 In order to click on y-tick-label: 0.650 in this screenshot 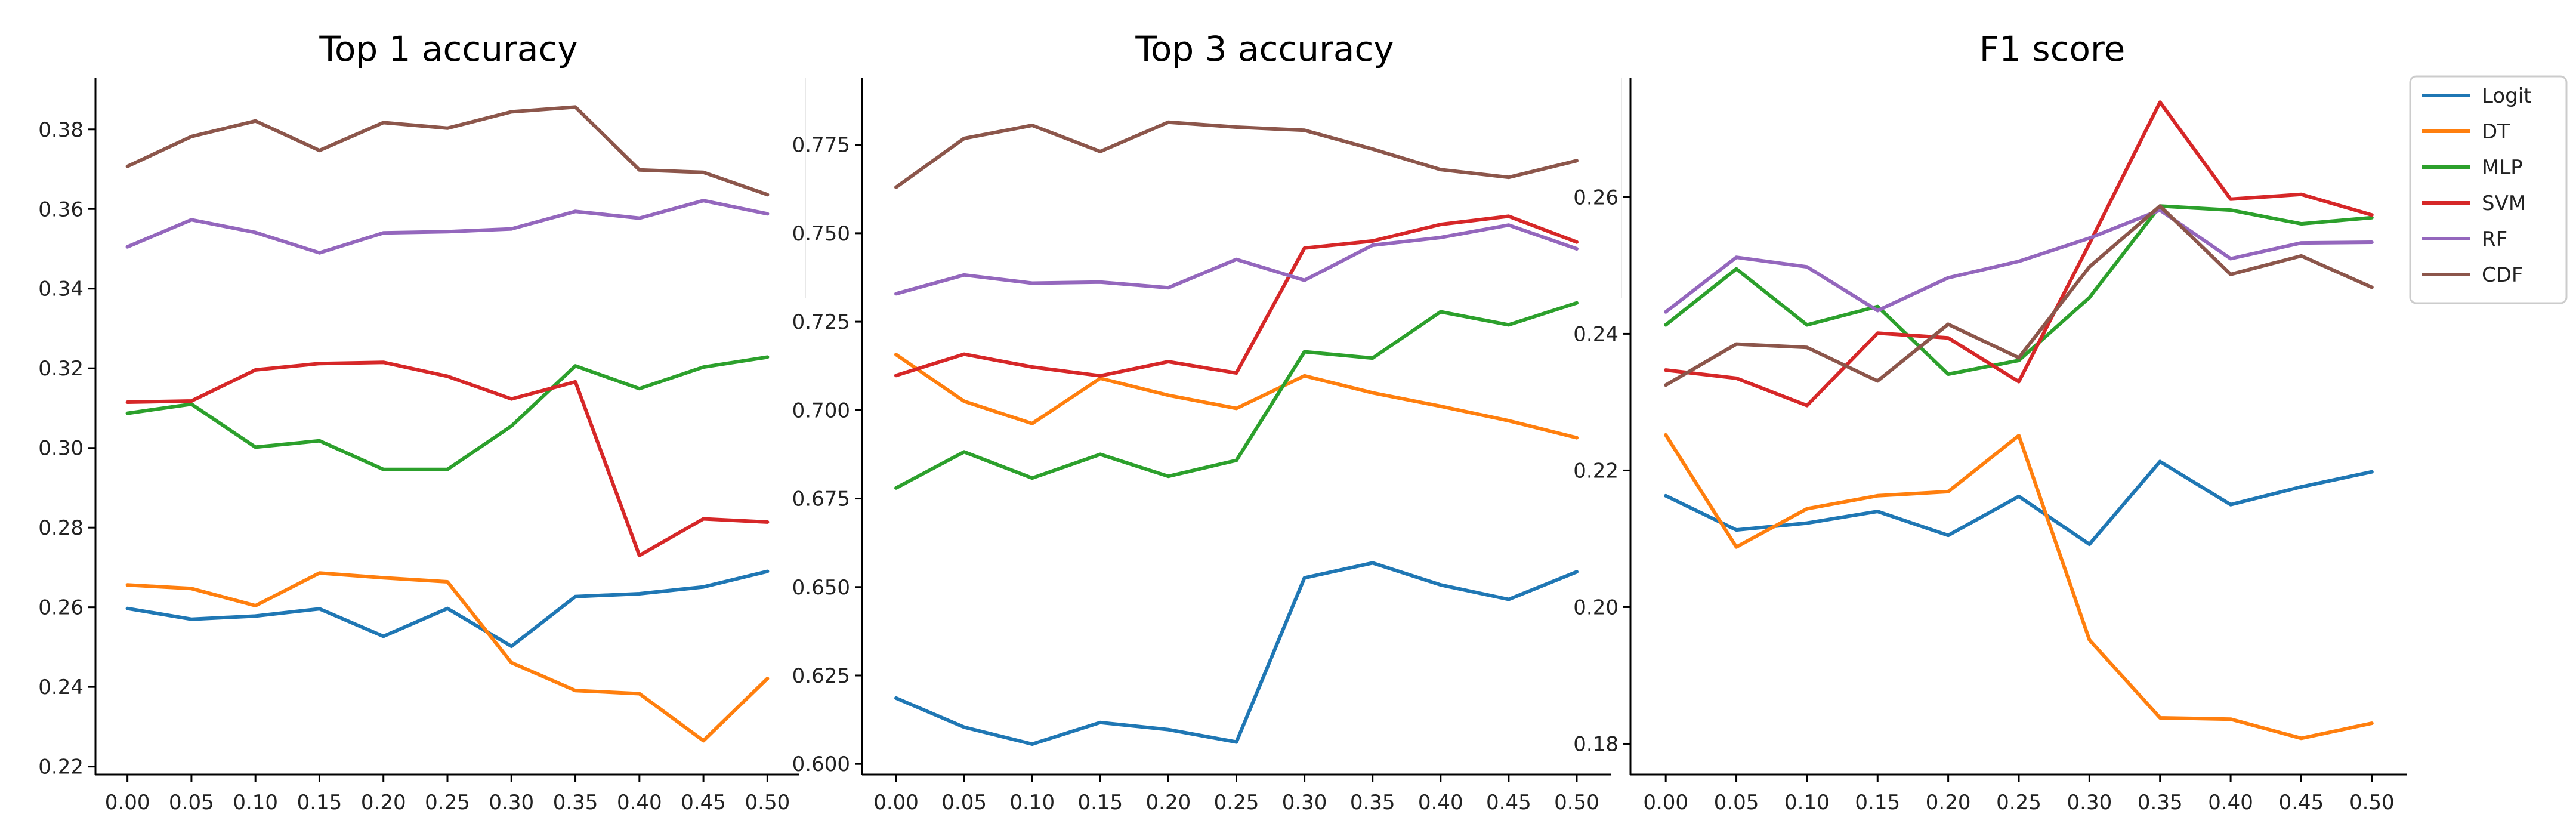, I will do `click(821, 588)`.